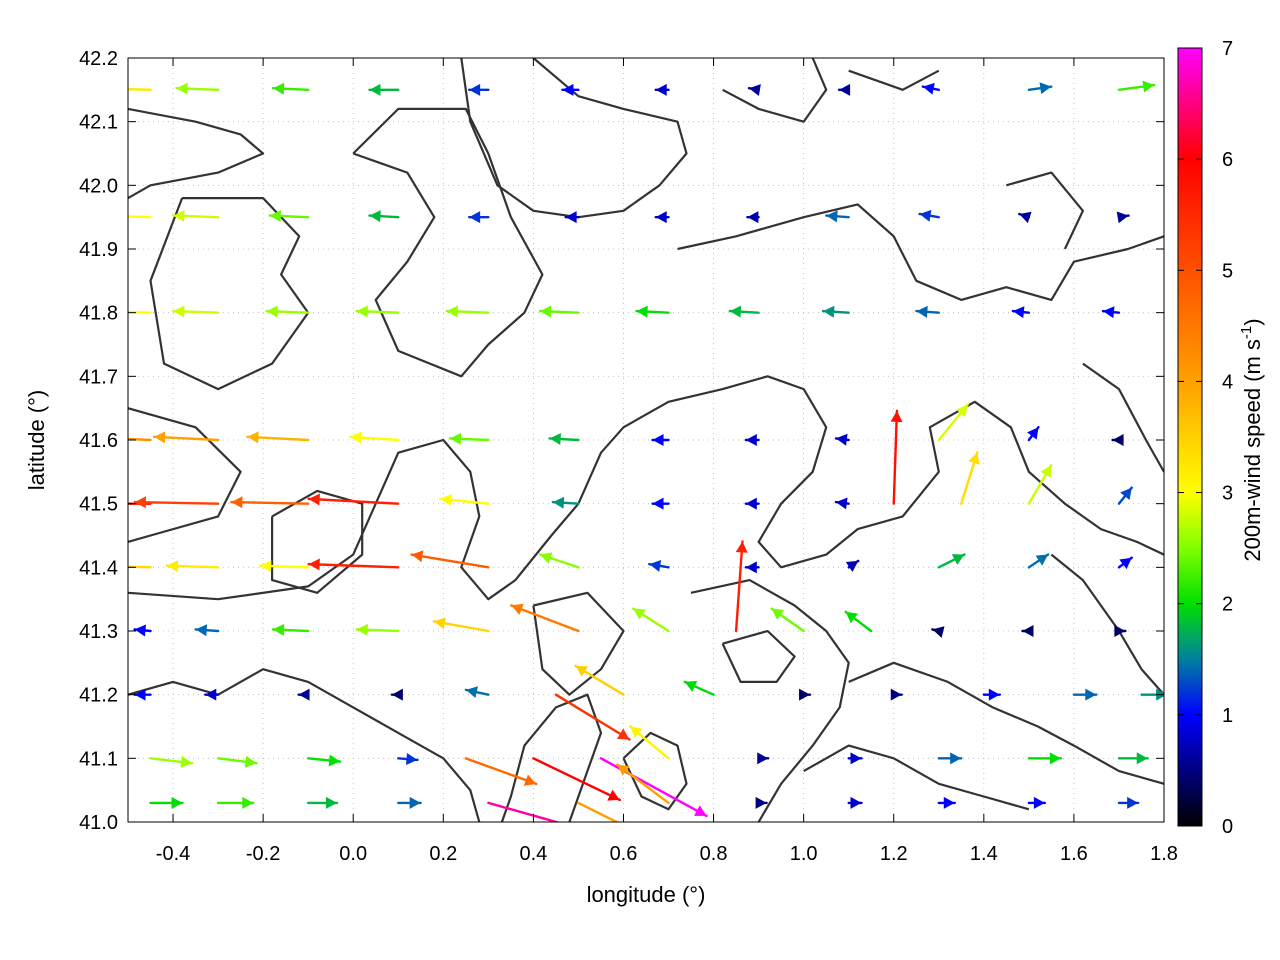 This screenshot has width=1280, height=960. Describe the element at coordinates (98, 377) in the screenshot. I see `y-tick-label: 41.7` at that location.